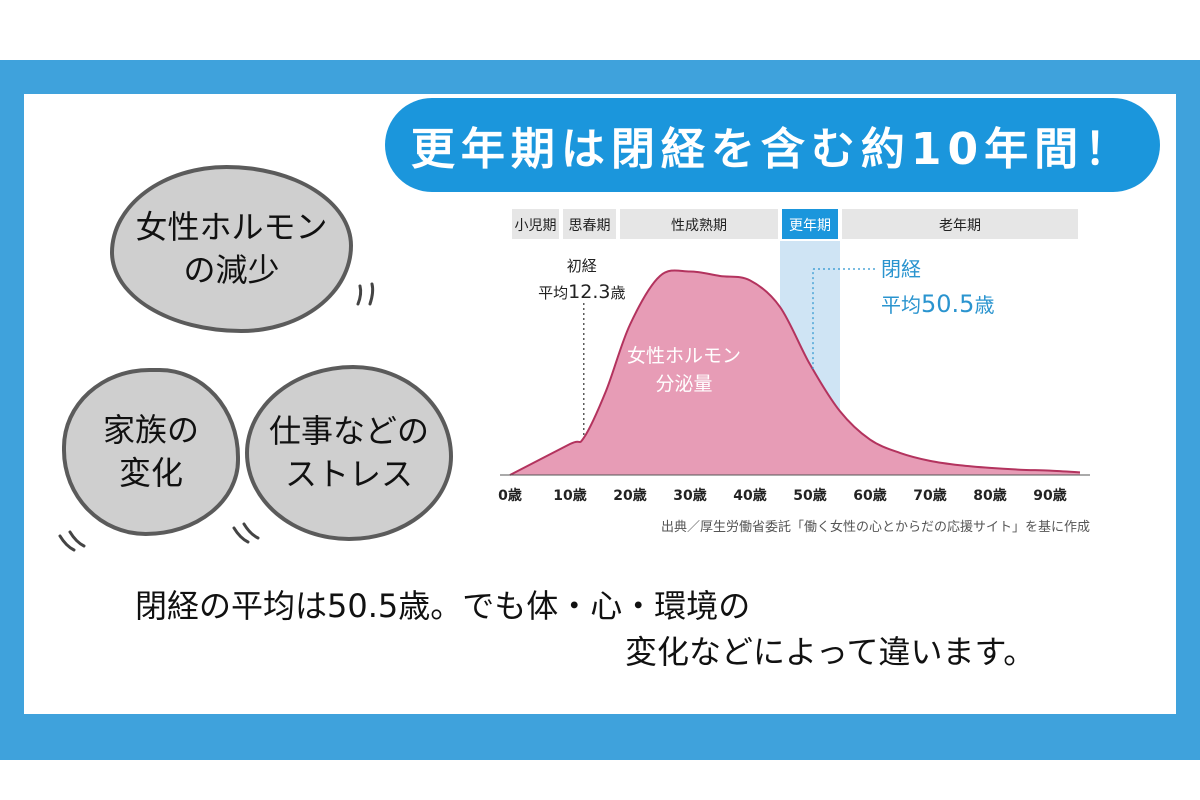 This screenshot has width=1200, height=800. I want to click on bubble-hormone-decrease: 女性ホルモン の減少, so click(231, 249).